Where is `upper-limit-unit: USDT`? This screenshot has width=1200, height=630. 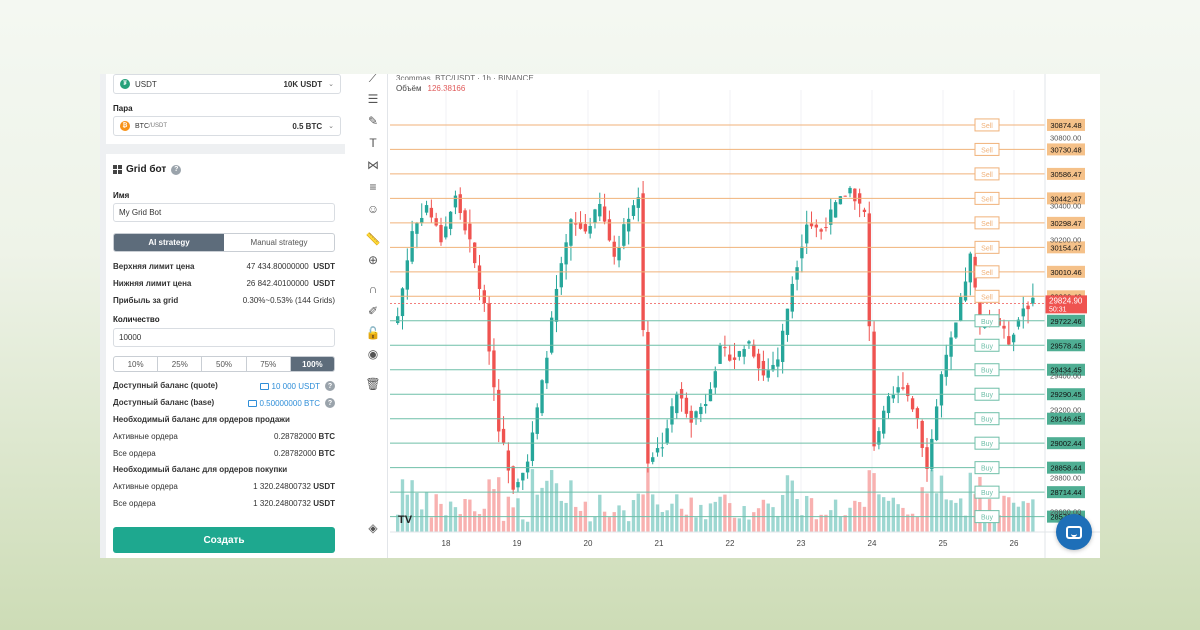
upper-limit-unit: USDT is located at coordinates (324, 266).